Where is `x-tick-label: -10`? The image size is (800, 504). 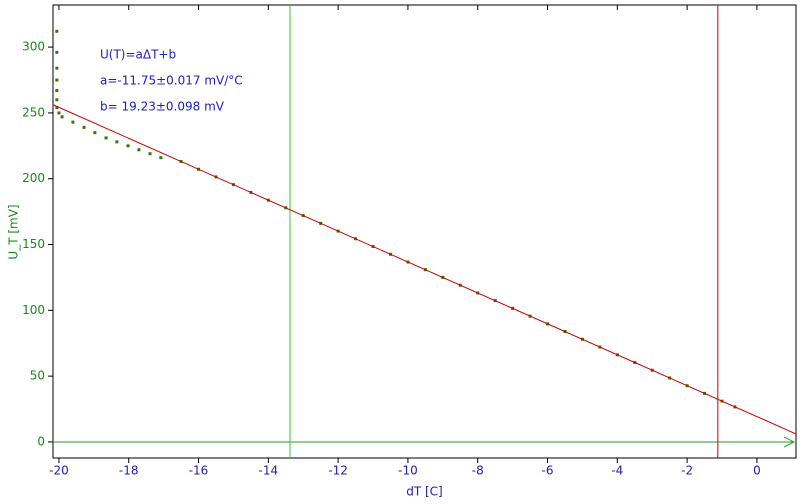 x-tick-label: -10 is located at coordinates (408, 471).